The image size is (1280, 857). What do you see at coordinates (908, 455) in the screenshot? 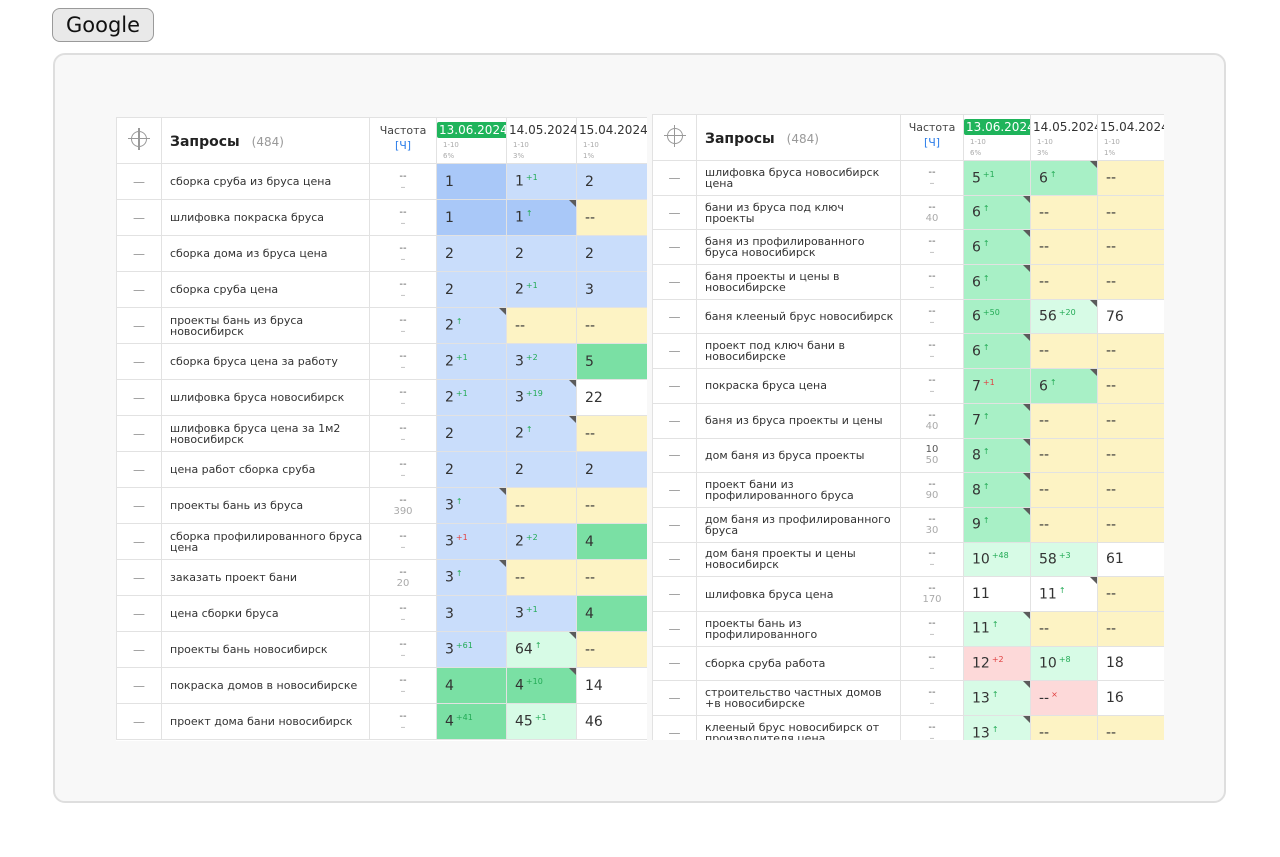
I see `table-row: — дом баня из бруса проекты 10 50 8 ↑ -- --` at bounding box center [908, 455].